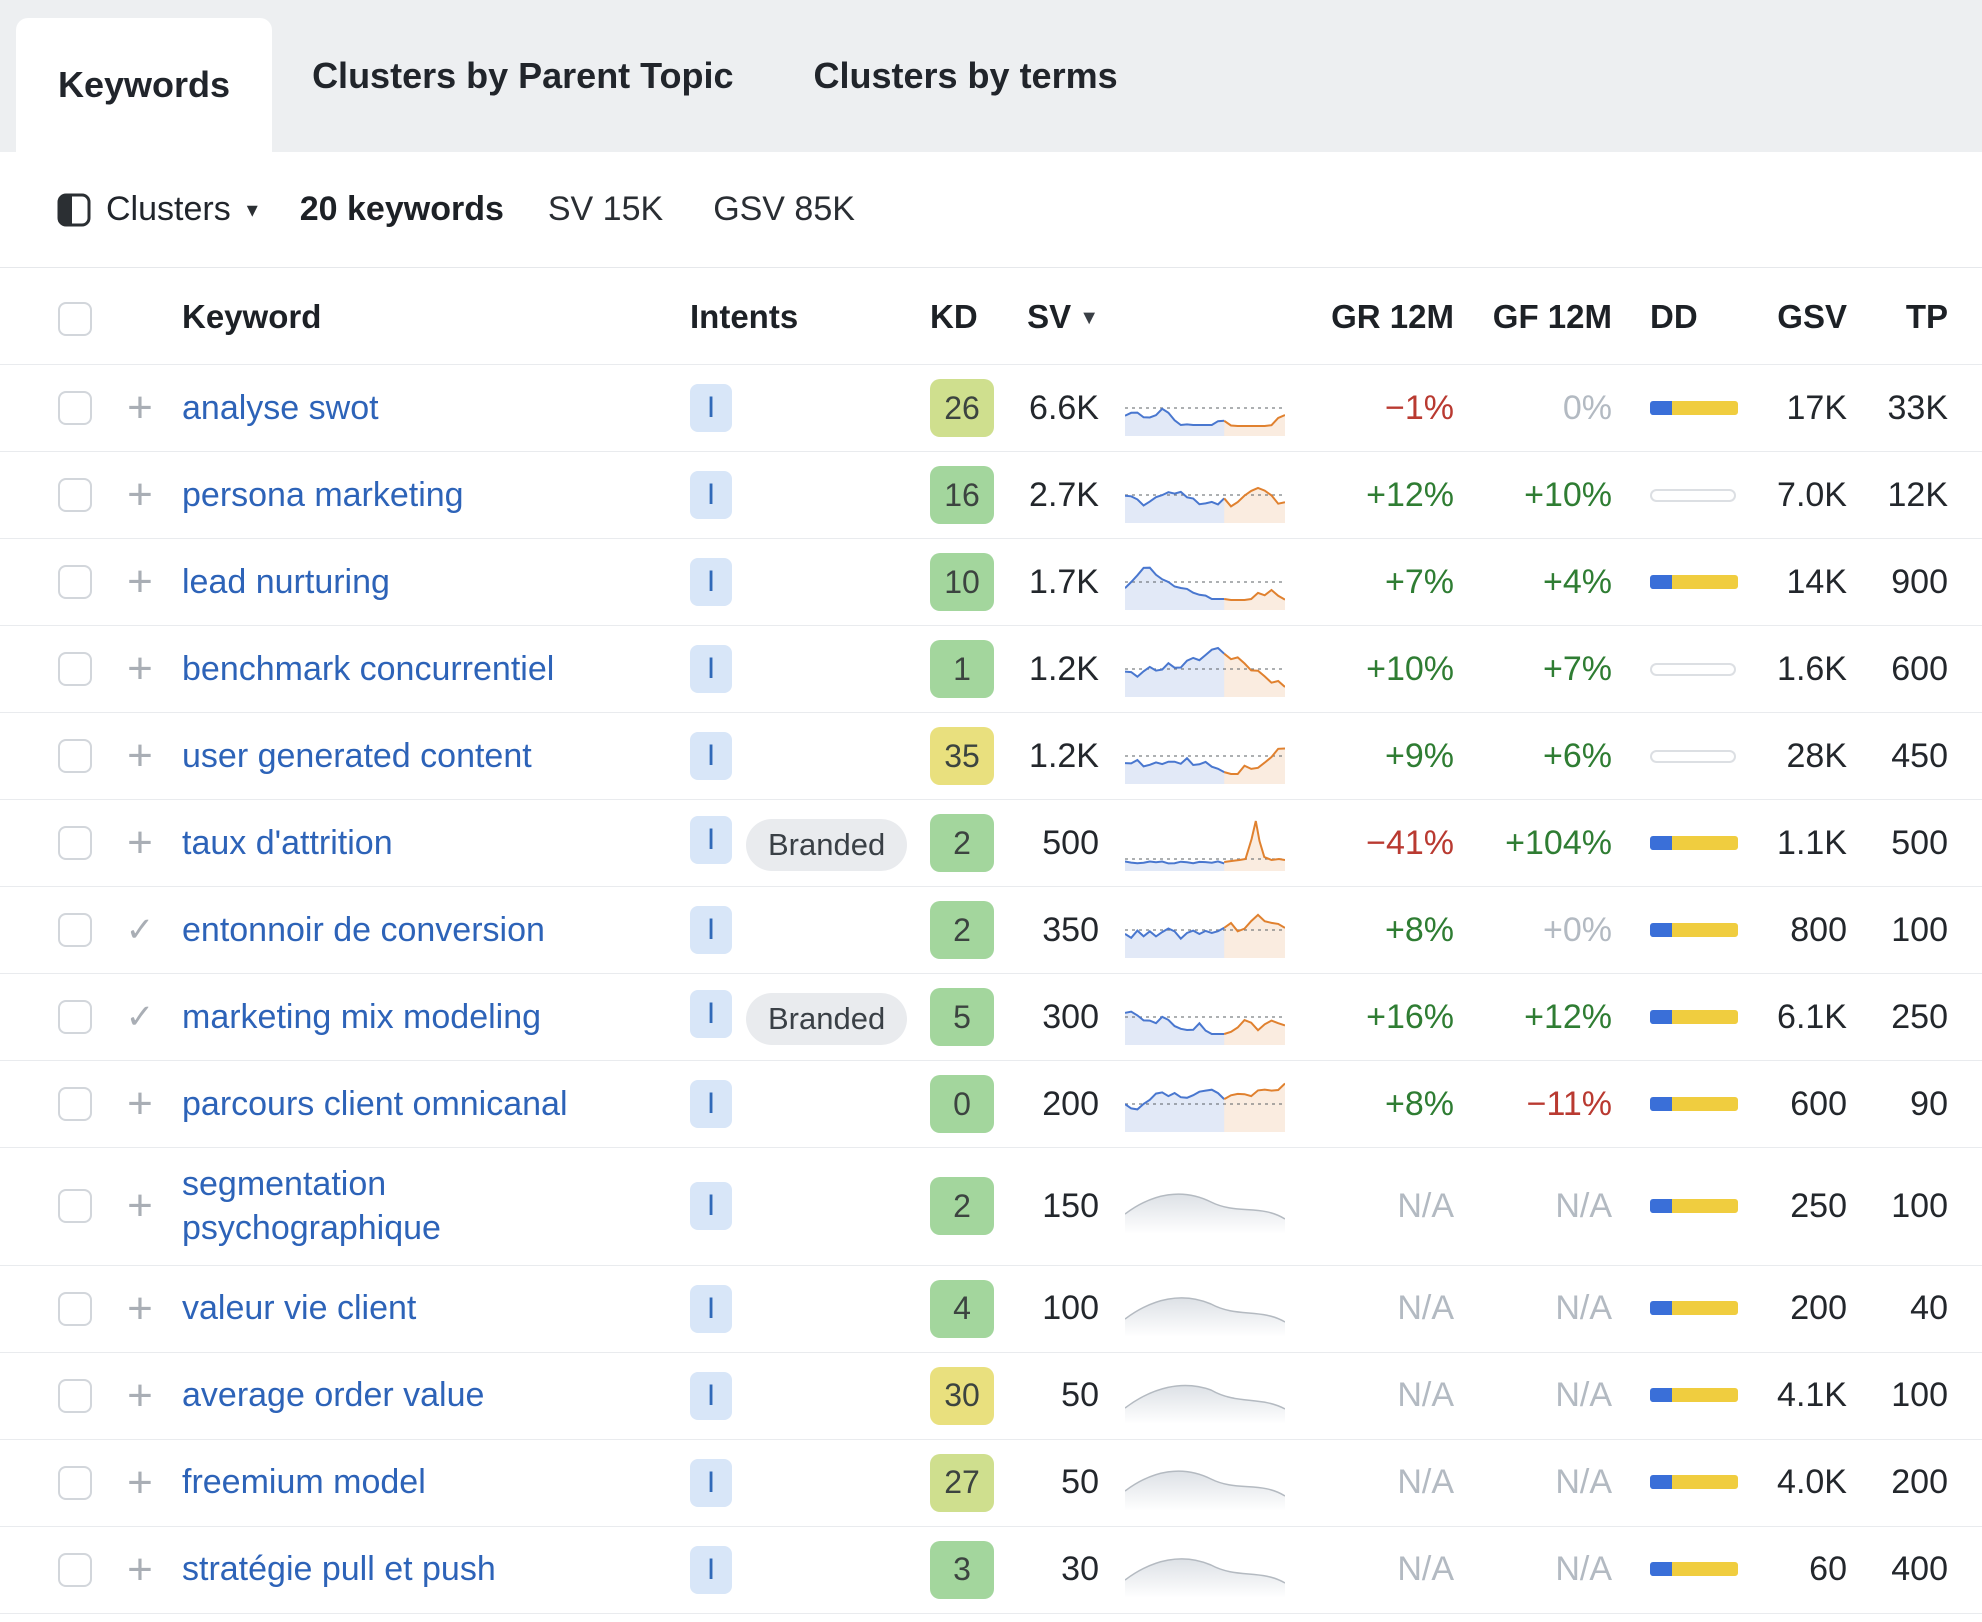 Image resolution: width=1982 pixels, height=1622 pixels. I want to click on tab-keywords: Keywords, so click(144, 85).